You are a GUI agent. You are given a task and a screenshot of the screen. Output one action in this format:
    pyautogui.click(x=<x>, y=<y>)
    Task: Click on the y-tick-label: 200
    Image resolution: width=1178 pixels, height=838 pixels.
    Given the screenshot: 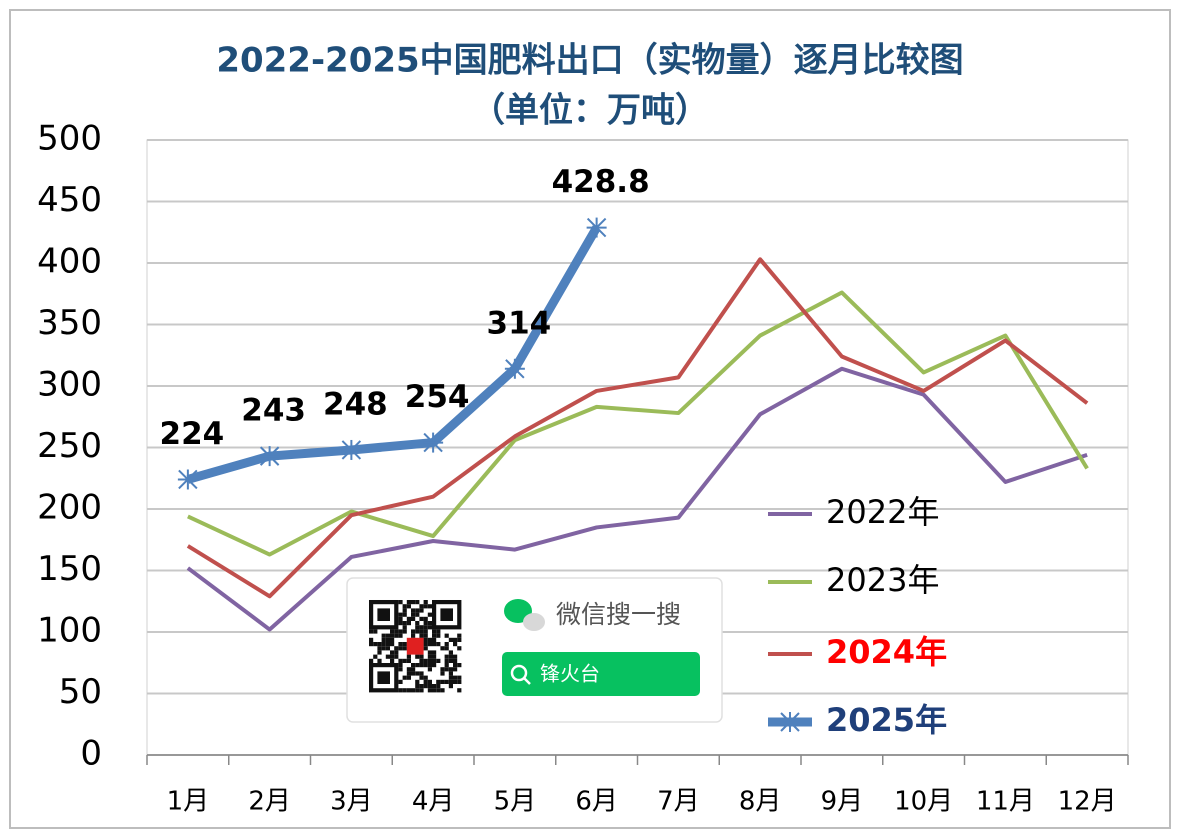 What is the action you would take?
    pyautogui.click(x=69, y=508)
    